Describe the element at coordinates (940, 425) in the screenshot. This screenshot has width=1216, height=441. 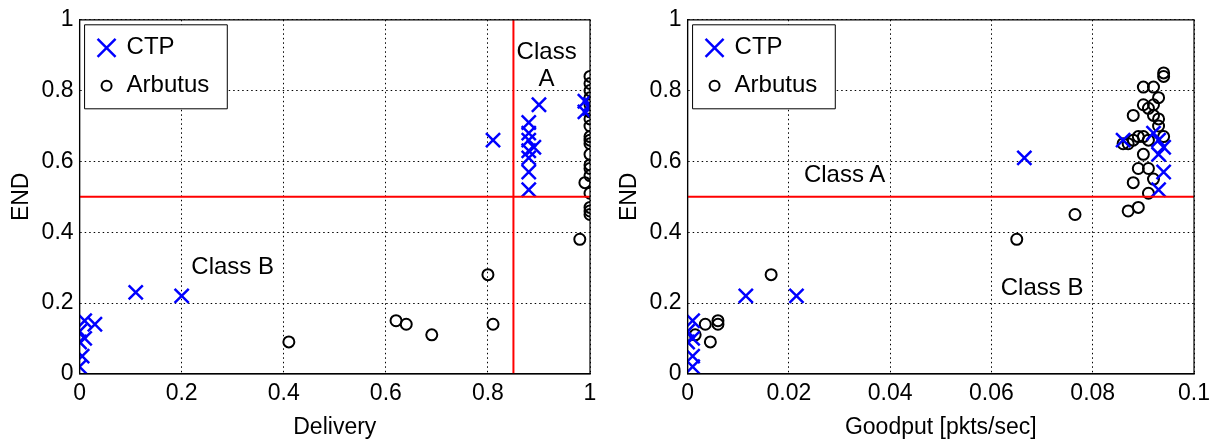
I see `x-axis-title: Goodput [pkts/sec]` at that location.